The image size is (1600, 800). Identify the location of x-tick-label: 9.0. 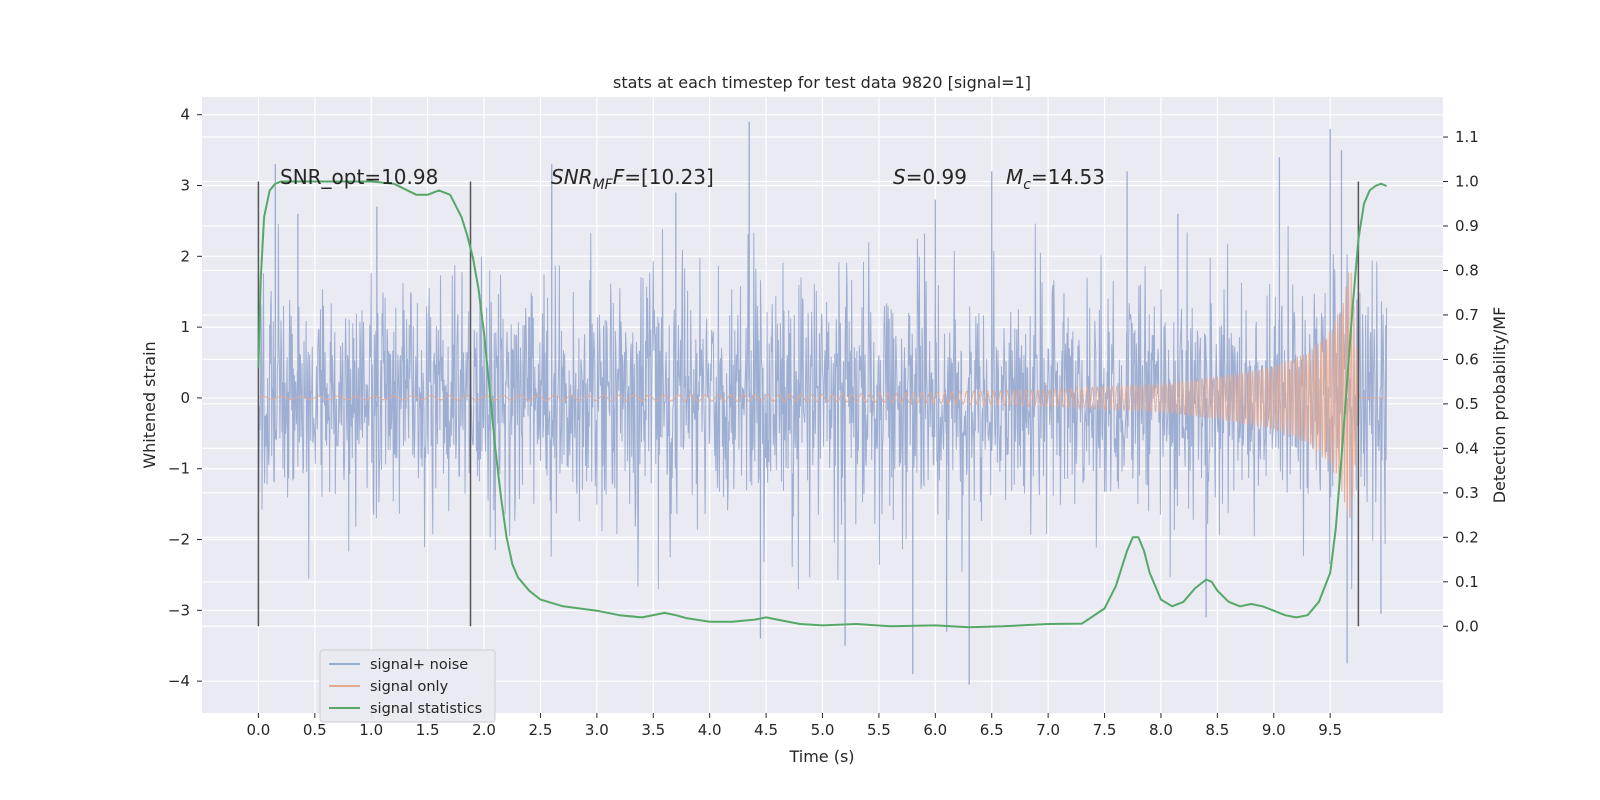
(1274, 730).